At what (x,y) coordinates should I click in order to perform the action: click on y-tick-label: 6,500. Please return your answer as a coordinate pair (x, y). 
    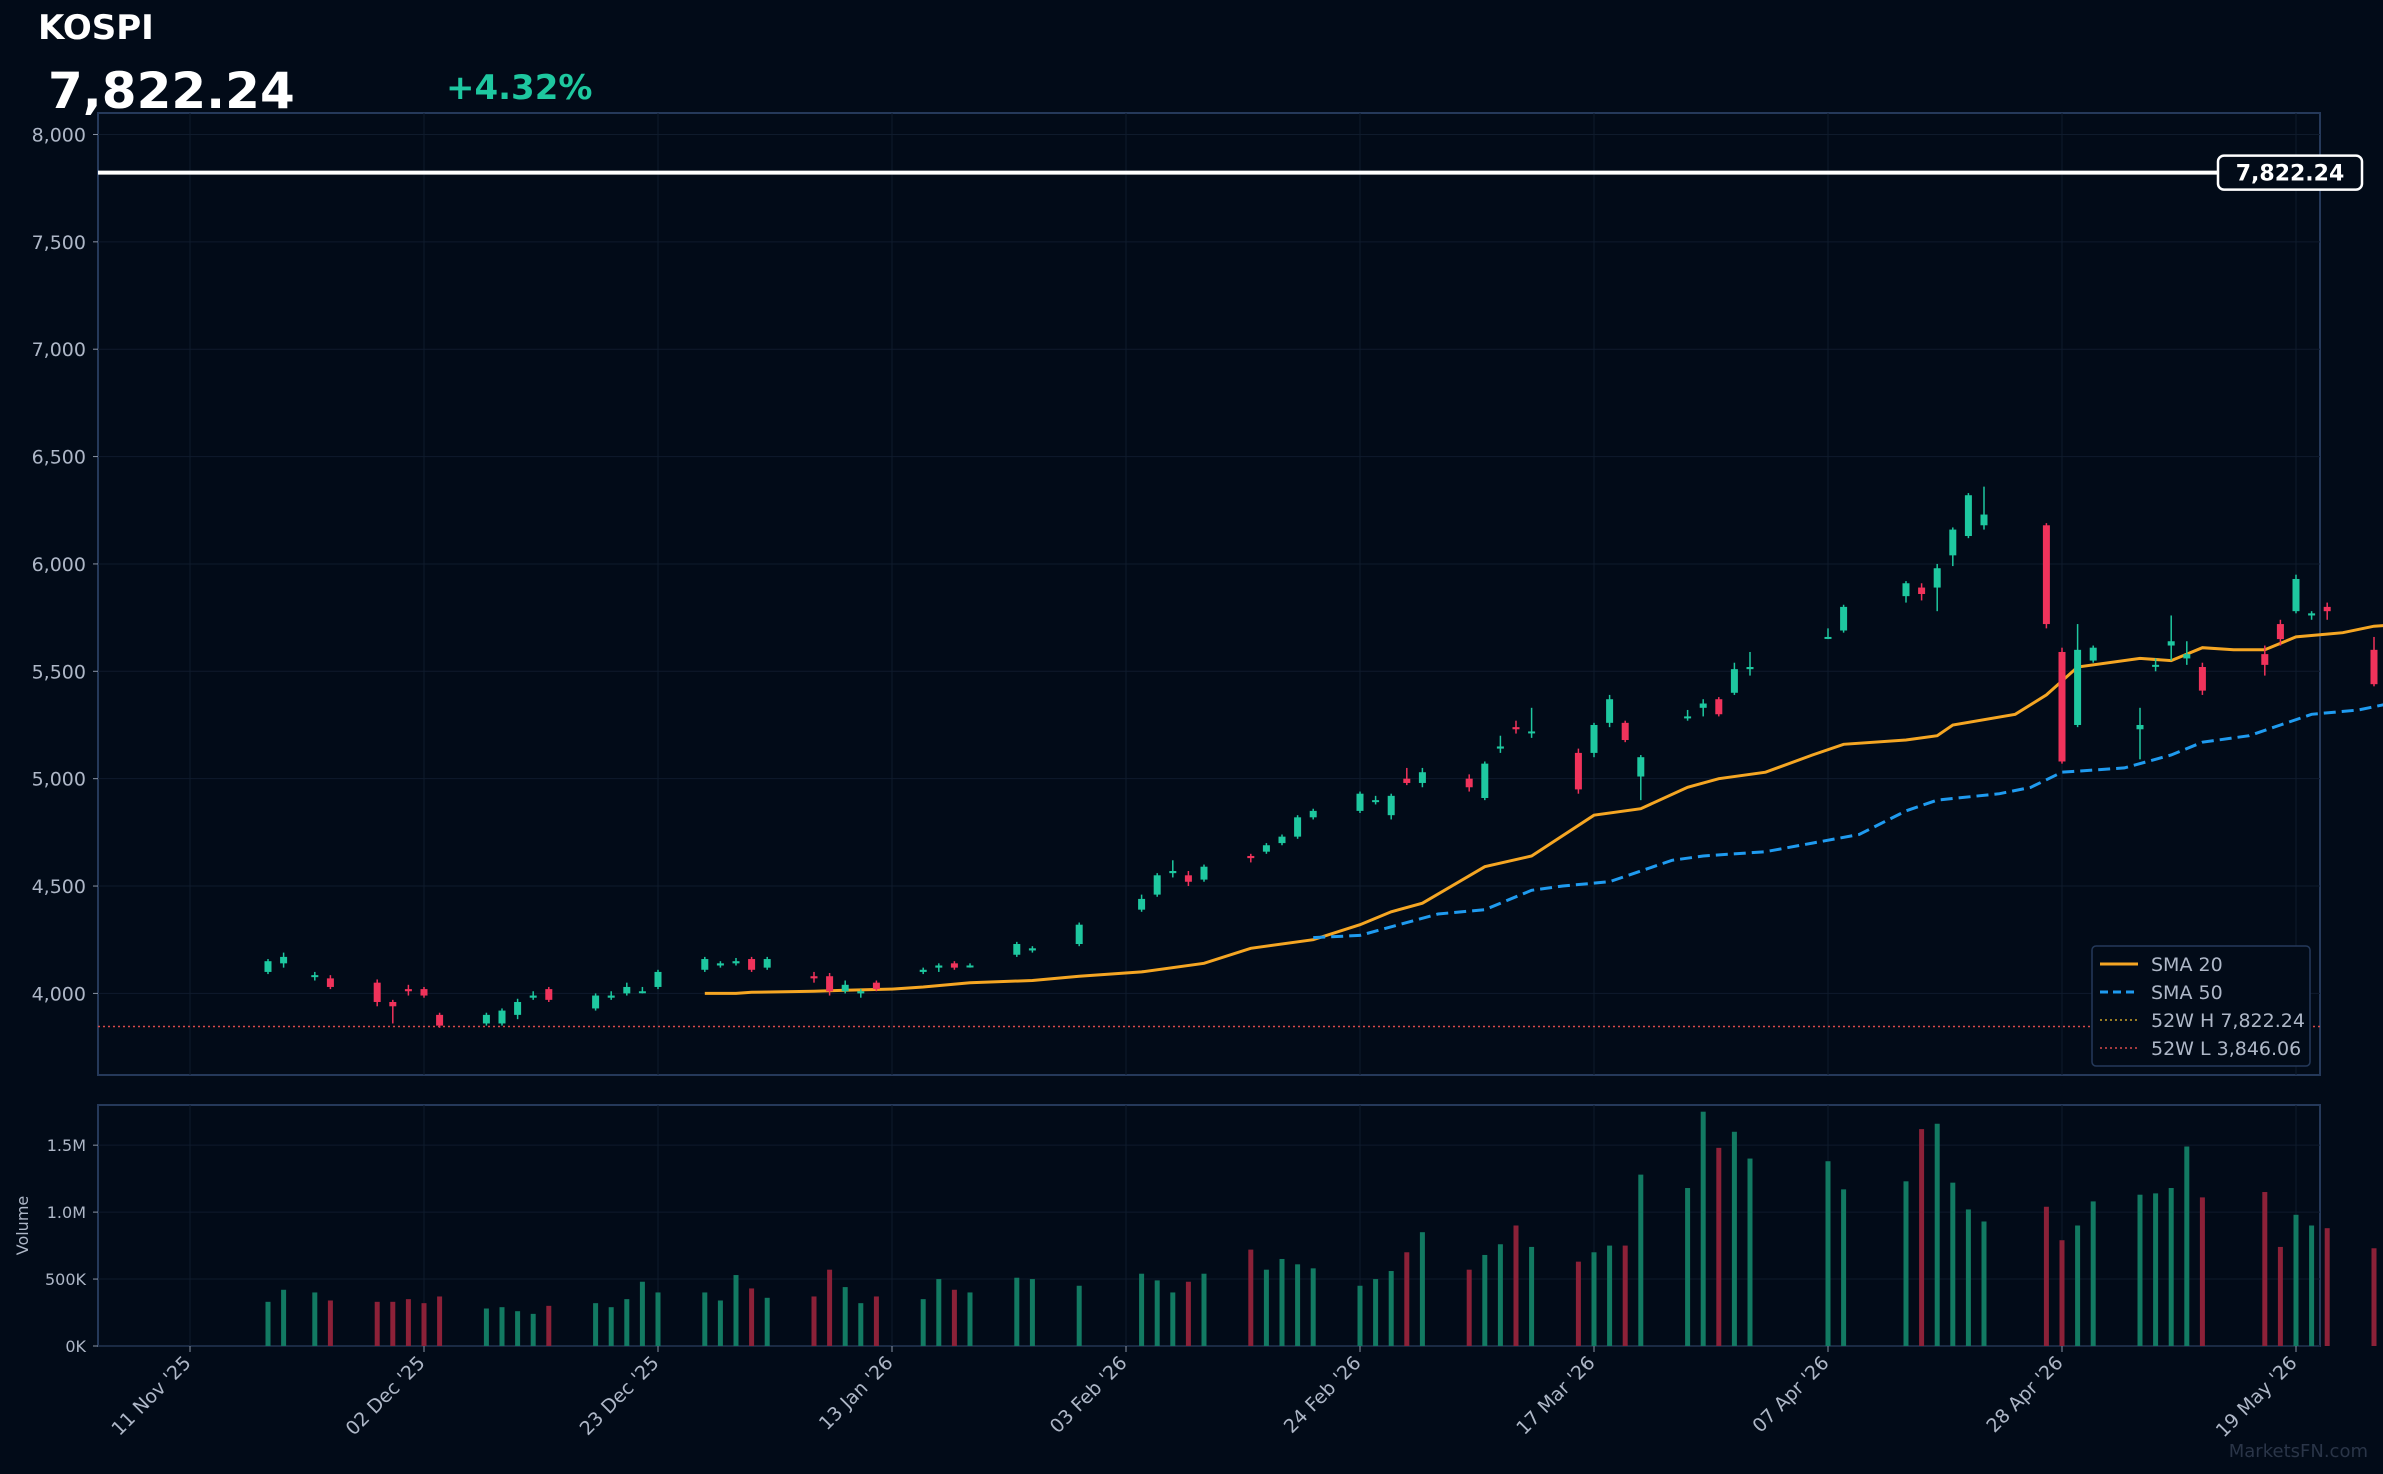
    Looking at the image, I should click on (59, 458).